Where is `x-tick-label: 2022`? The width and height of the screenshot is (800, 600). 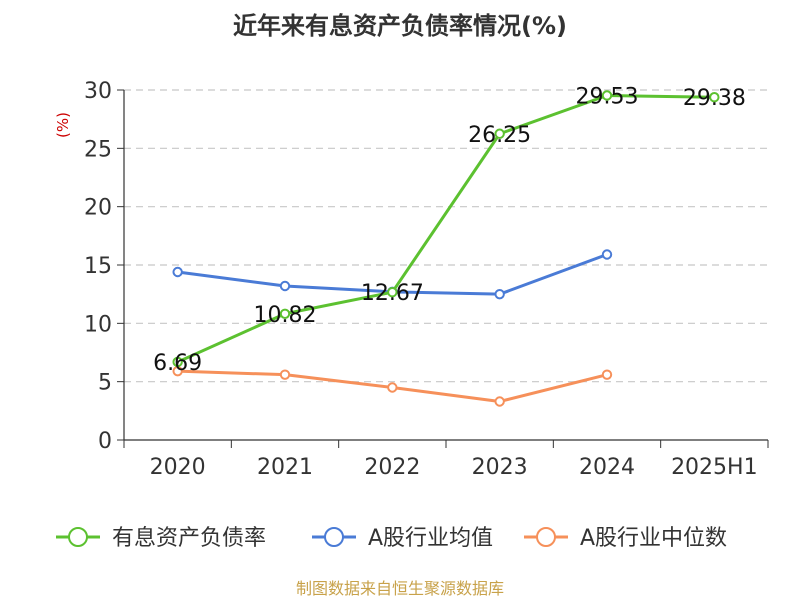
x-tick-label: 2022 is located at coordinates (392, 467).